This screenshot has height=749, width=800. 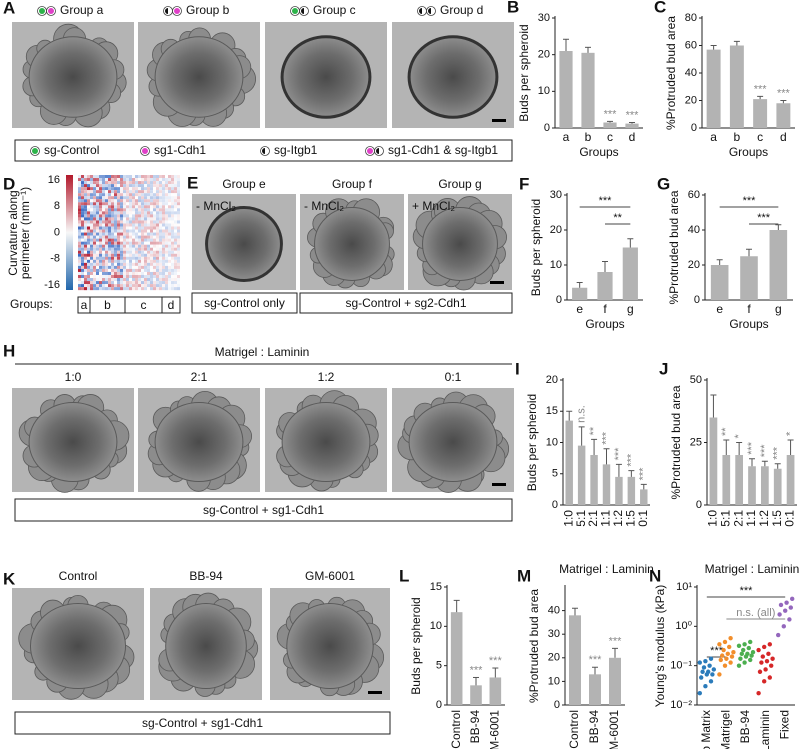 I want to click on x-axis-label: Groups, so click(x=598, y=152).